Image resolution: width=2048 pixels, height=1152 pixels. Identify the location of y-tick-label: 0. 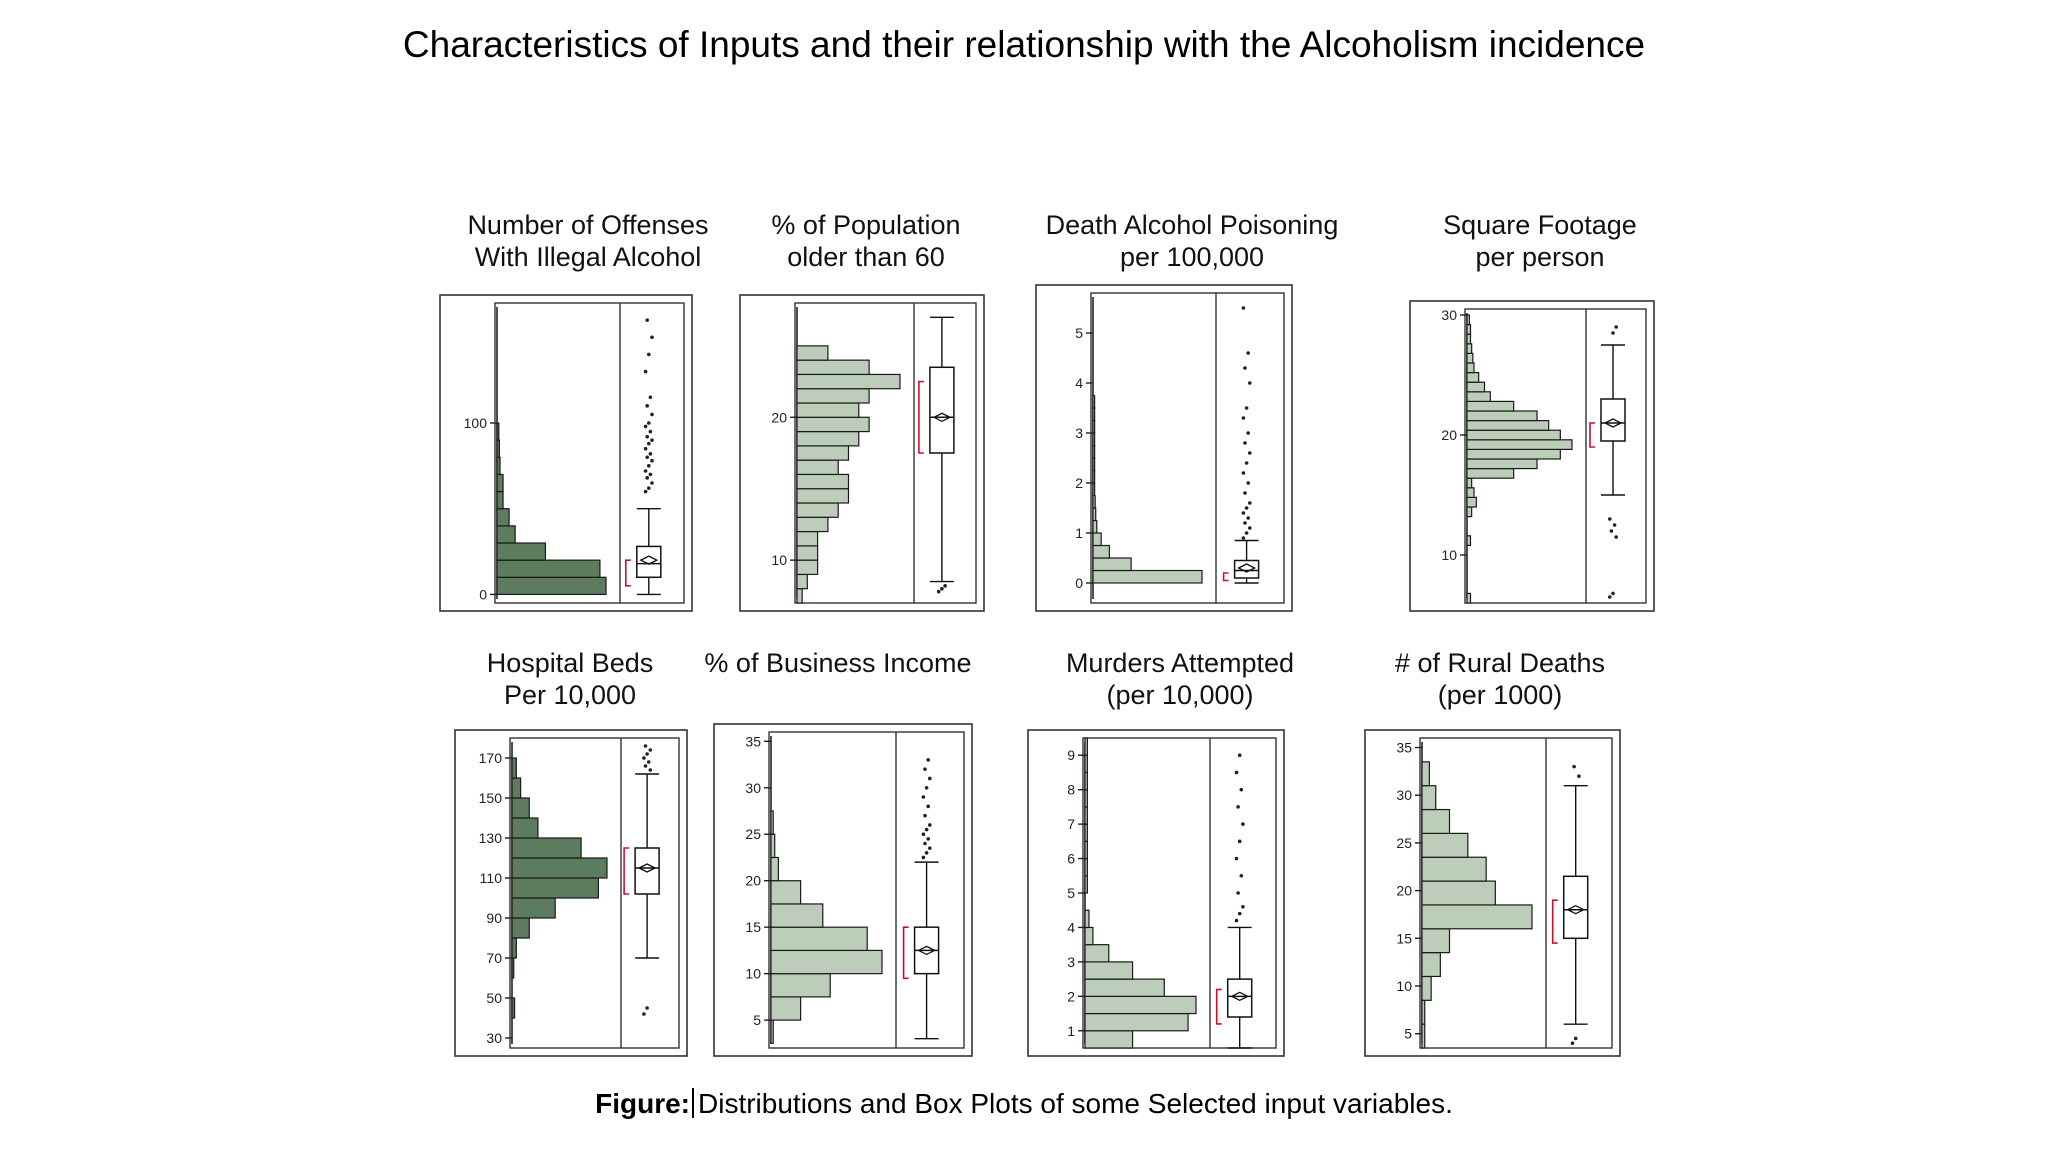
(483, 594).